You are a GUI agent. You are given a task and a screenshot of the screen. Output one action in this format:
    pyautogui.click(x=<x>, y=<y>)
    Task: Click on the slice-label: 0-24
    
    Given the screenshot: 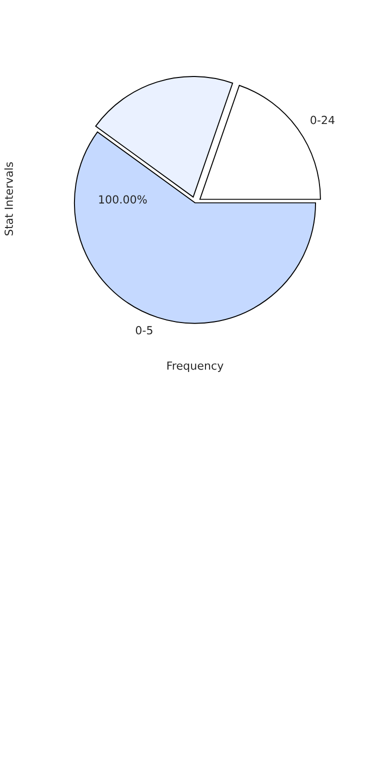 What is the action you would take?
    pyautogui.click(x=322, y=120)
    